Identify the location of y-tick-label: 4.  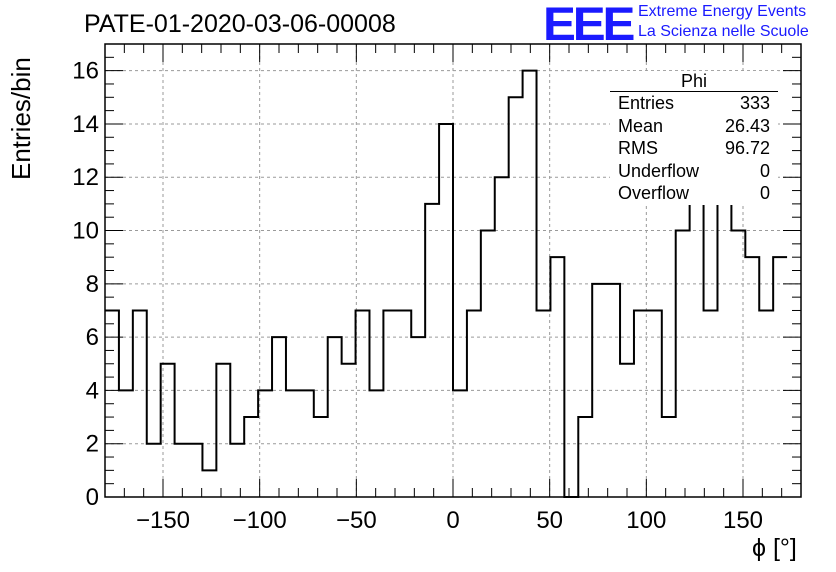
(92, 390).